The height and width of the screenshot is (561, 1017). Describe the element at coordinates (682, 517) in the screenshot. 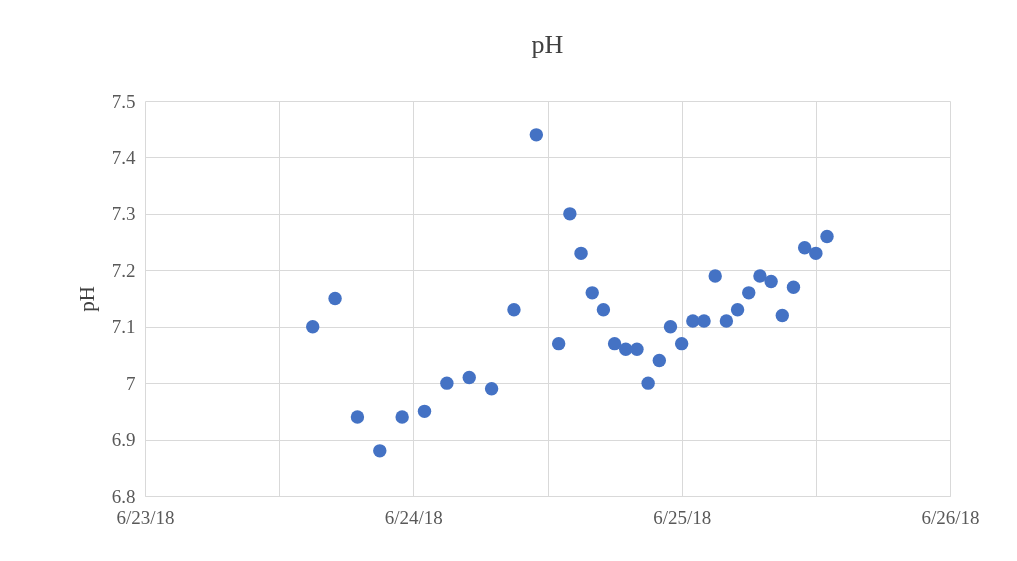

I see `x-tick-label: 6/25/18` at that location.